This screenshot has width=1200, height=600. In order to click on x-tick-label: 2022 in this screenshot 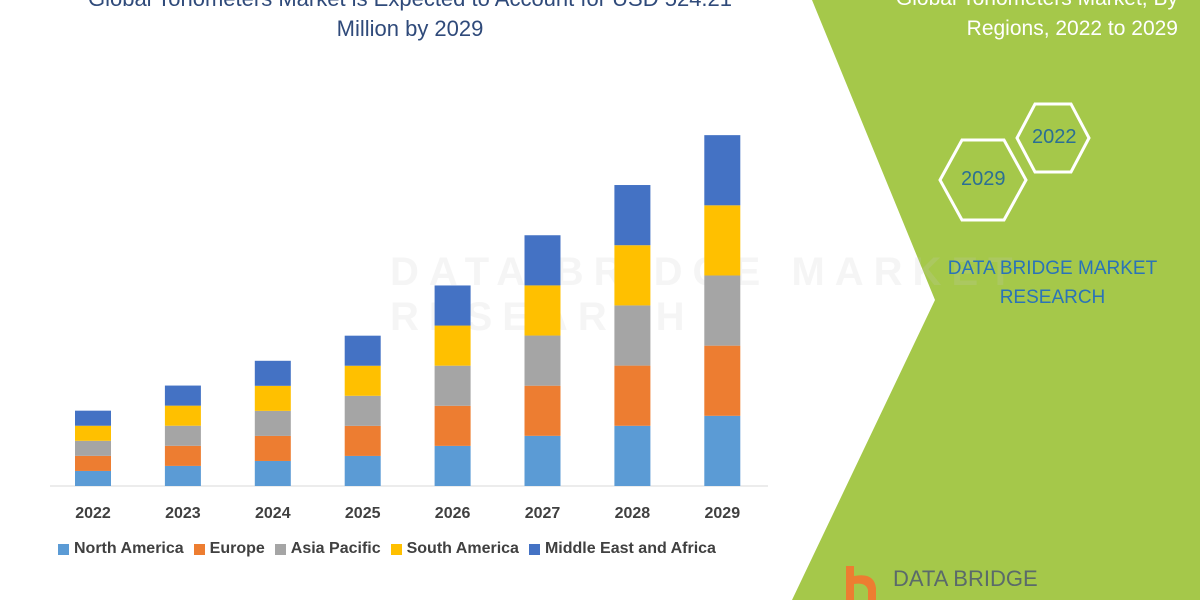, I will do `click(93, 513)`.